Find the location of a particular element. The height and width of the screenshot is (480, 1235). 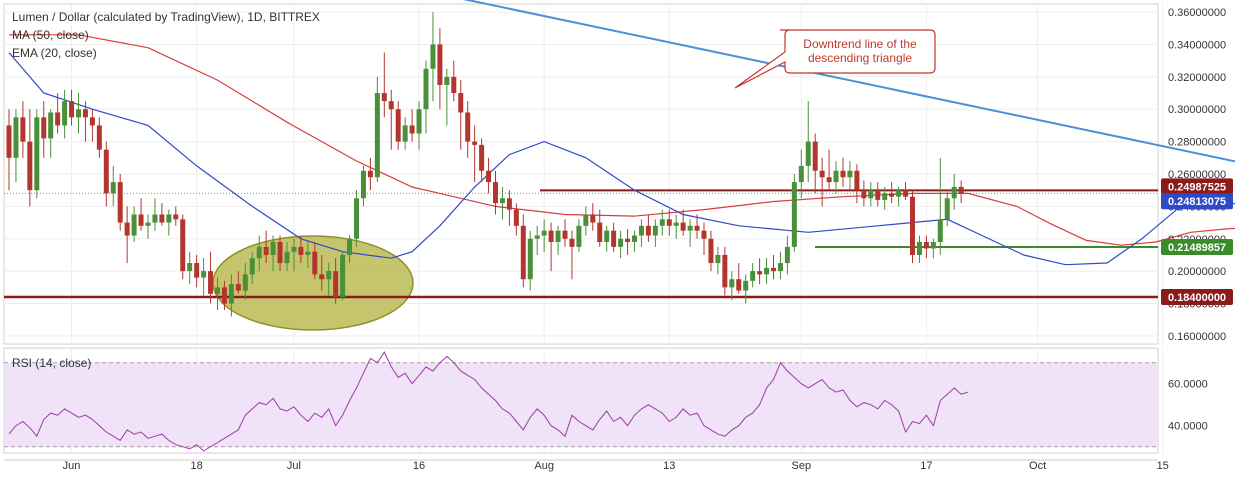

x-tick-label: 17 is located at coordinates (926, 466).